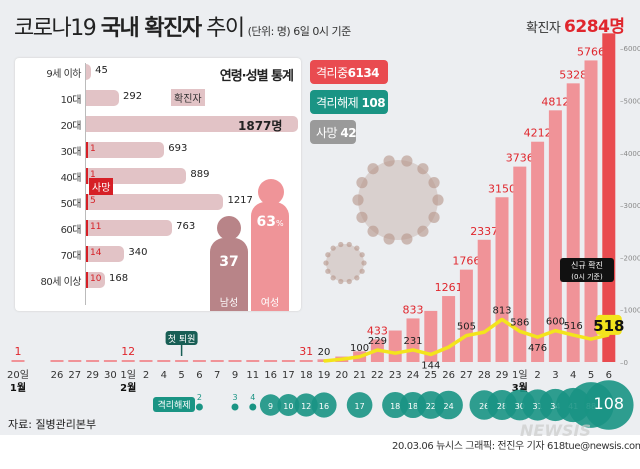  I want to click on status-deaths-badge: 사망 42, so click(333, 132).